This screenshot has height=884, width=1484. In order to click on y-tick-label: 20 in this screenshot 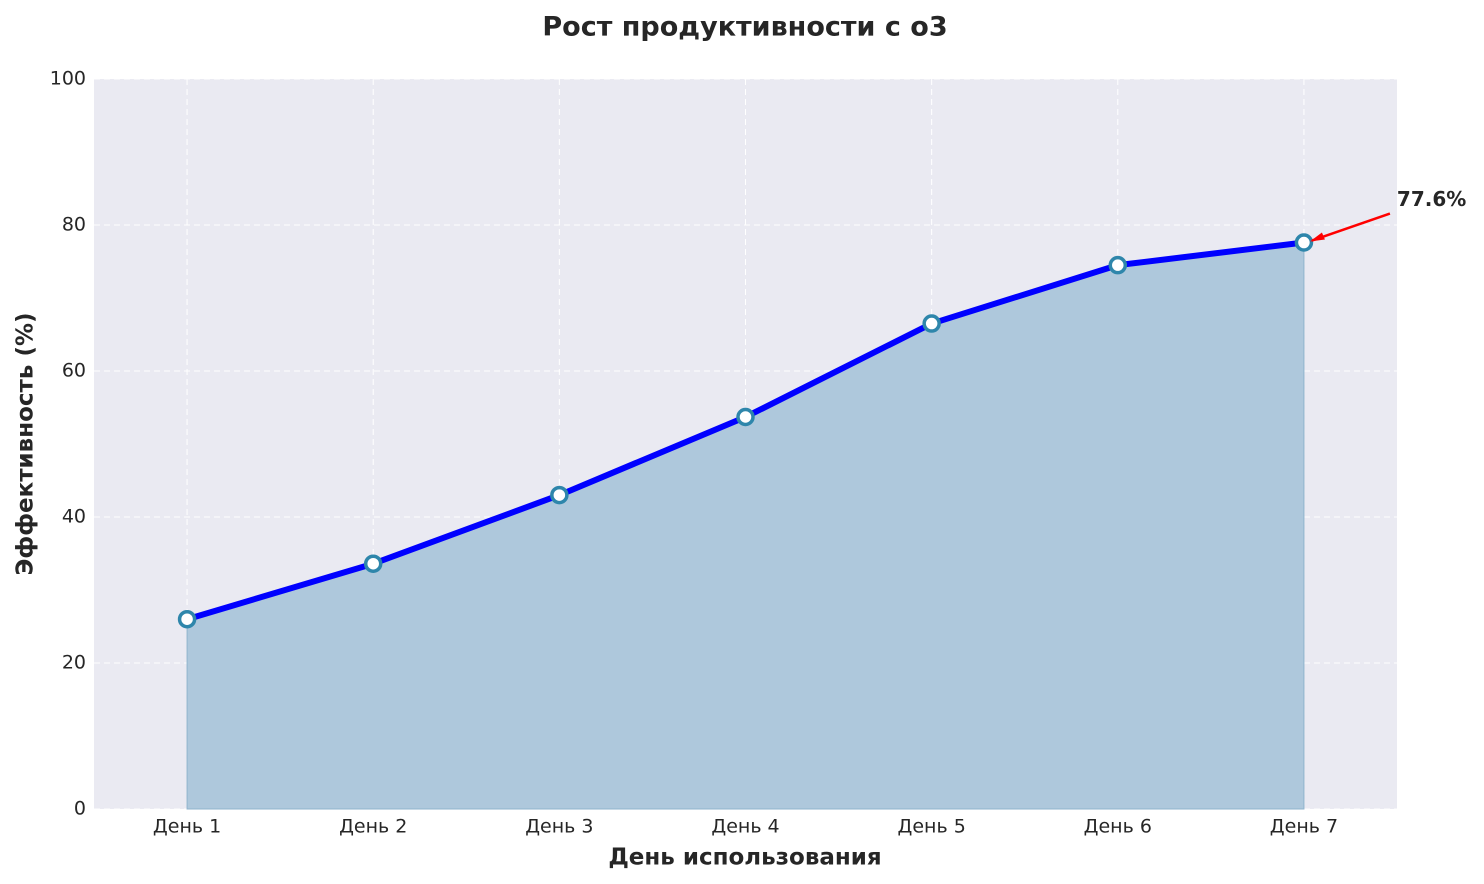, I will do `click(74, 663)`.